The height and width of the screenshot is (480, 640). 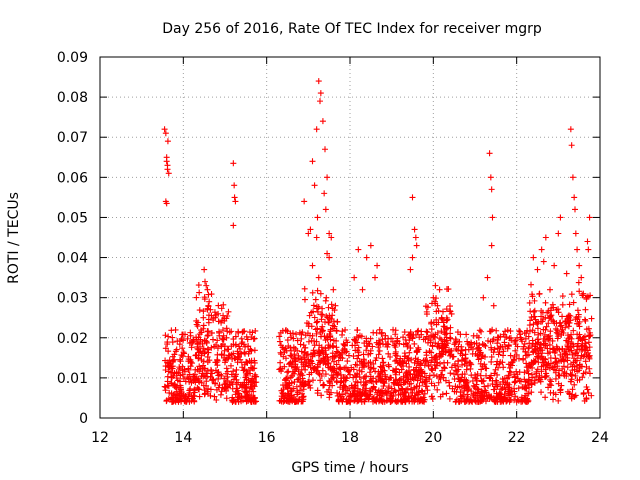 What do you see at coordinates (83, 419) in the screenshot?
I see `y-tick-label: 0` at bounding box center [83, 419].